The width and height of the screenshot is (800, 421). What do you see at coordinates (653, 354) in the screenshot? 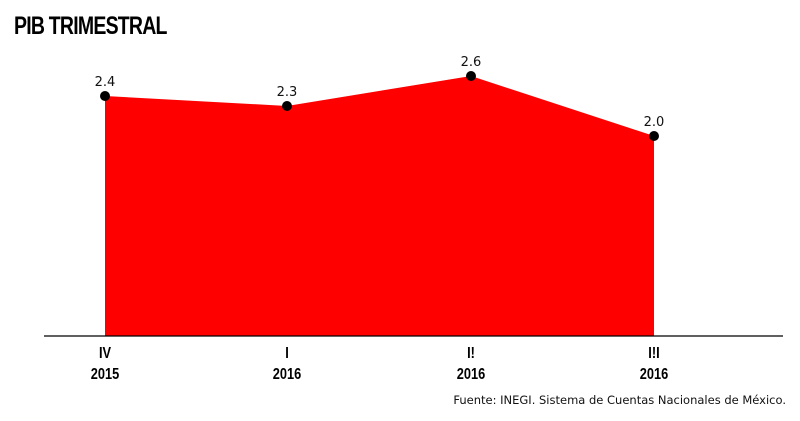
I see `x-tick-label-quarter: I!I` at bounding box center [653, 354].